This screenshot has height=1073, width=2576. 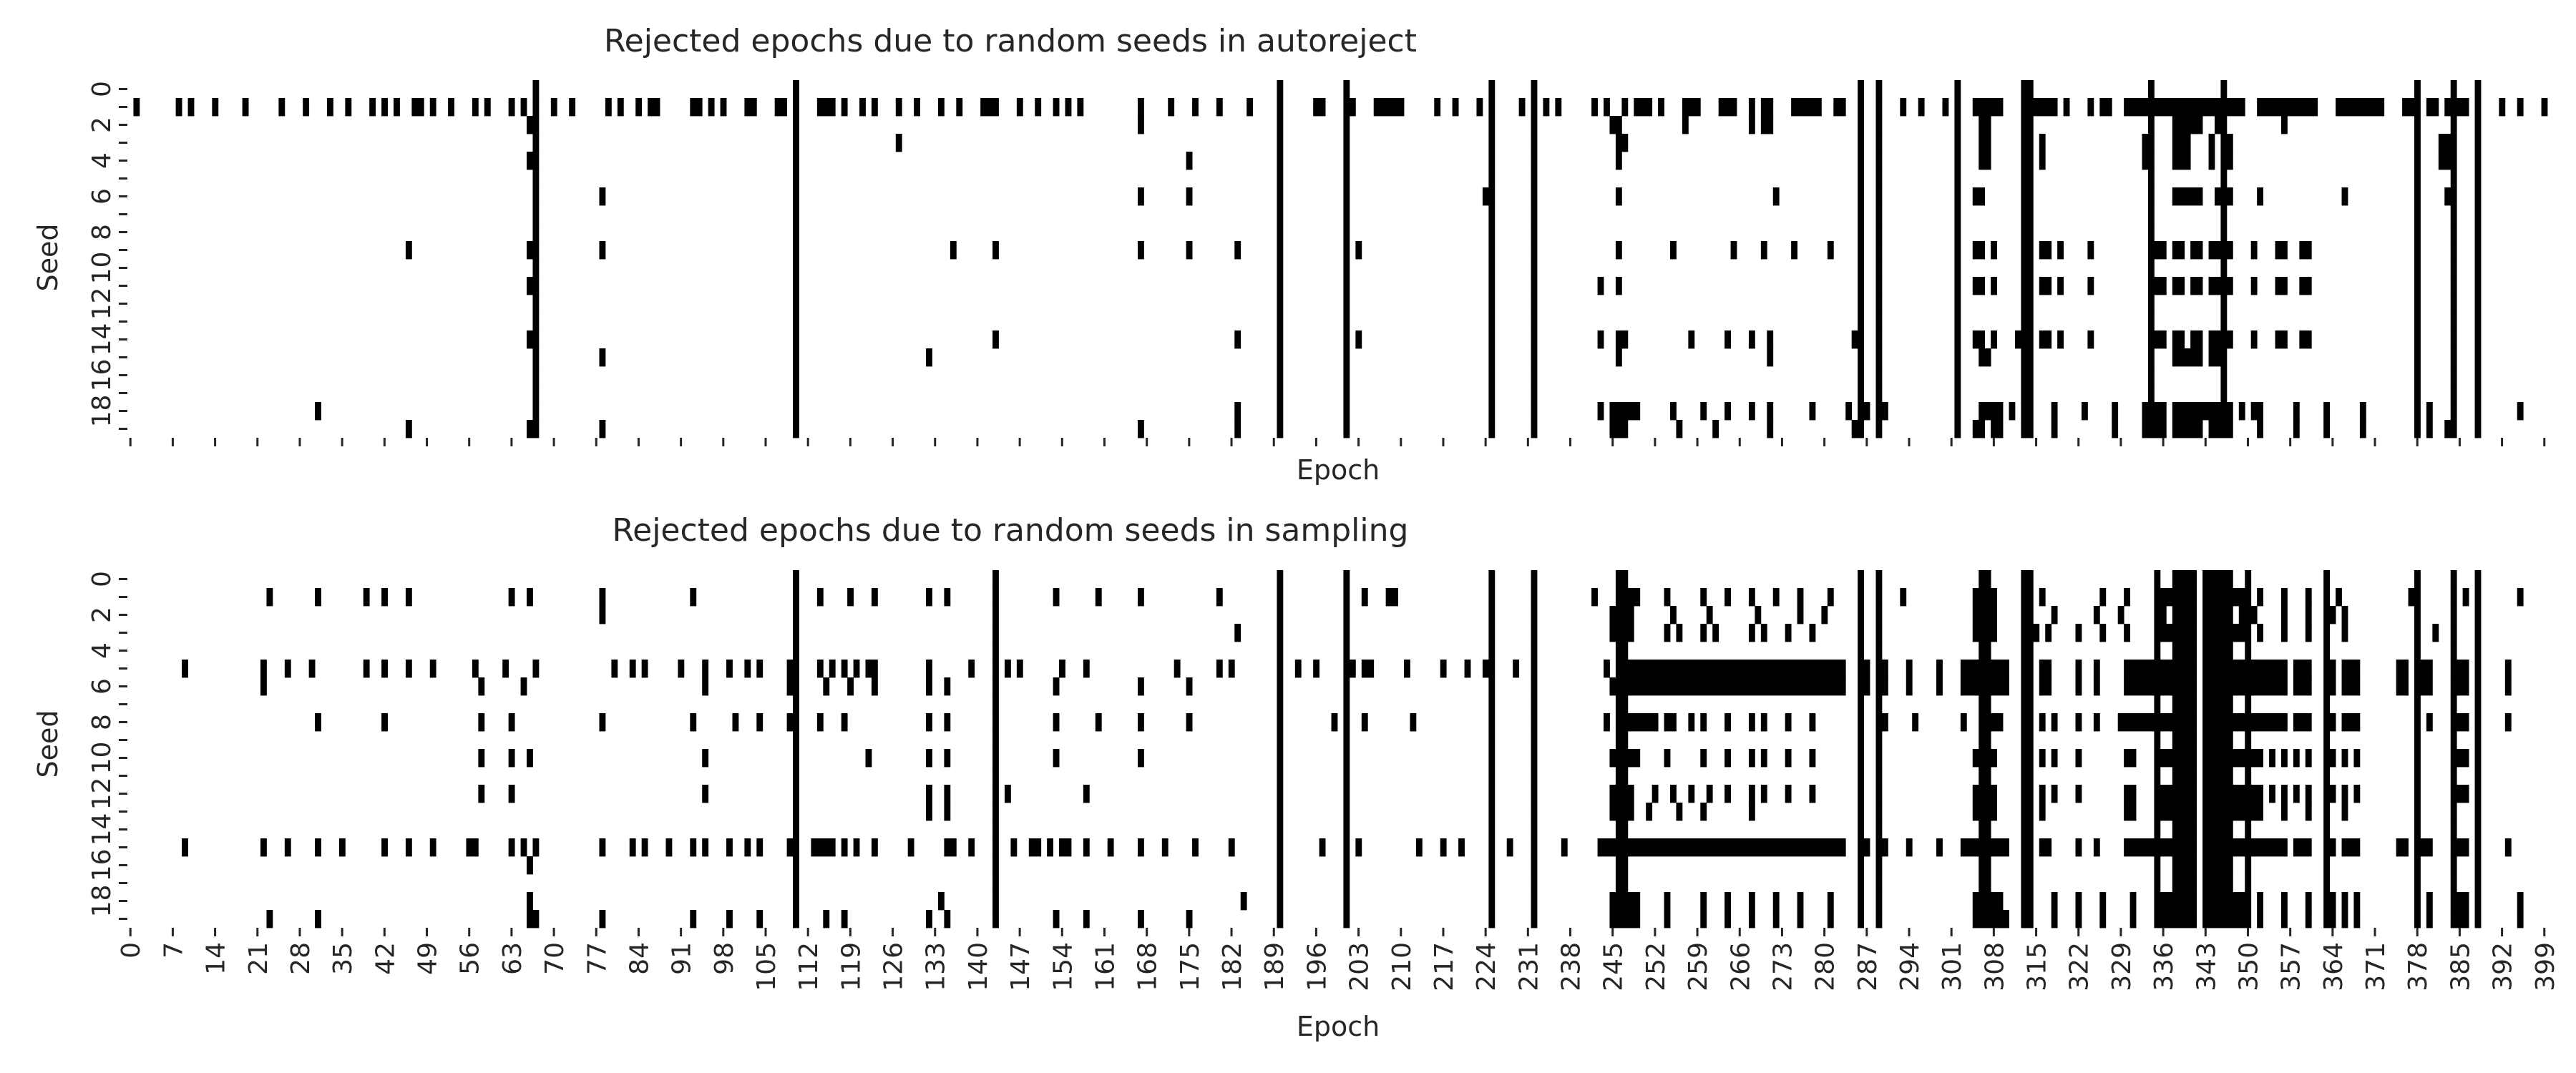 What do you see at coordinates (1800, 615) in the screenshot?
I see `heatmap-cell-seed2-epoch276` at bounding box center [1800, 615].